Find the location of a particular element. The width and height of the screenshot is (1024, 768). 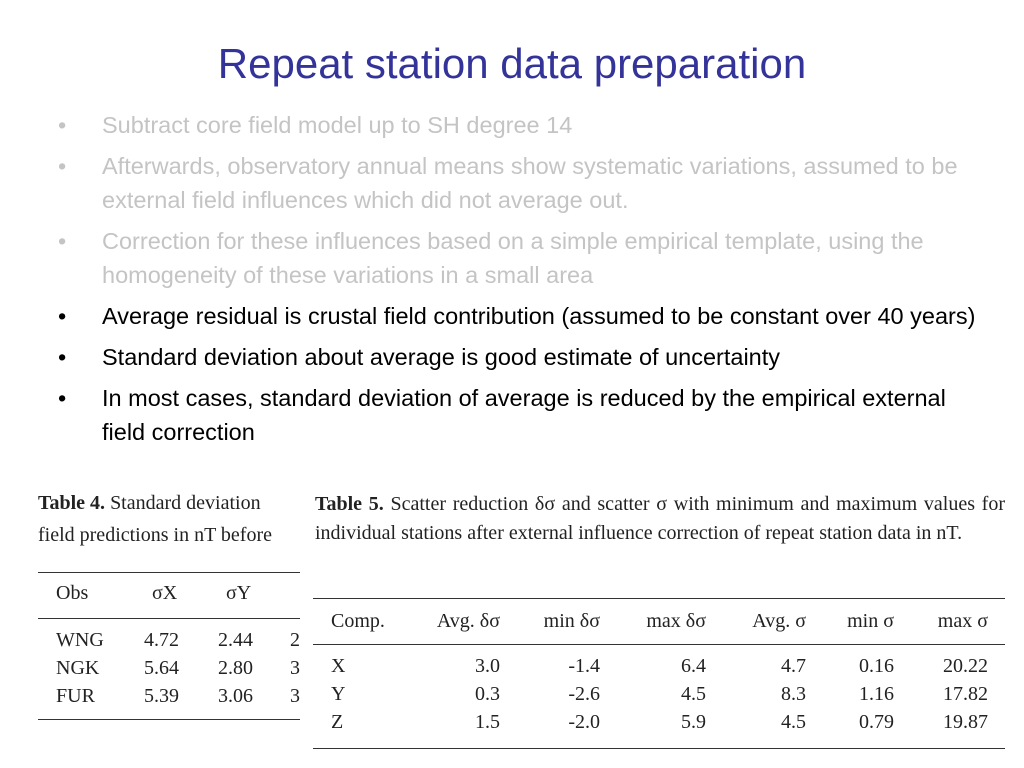

table-row: X 3.0 -1.4 6.4 4.7 0.16 20.22 is located at coordinates (662, 668).